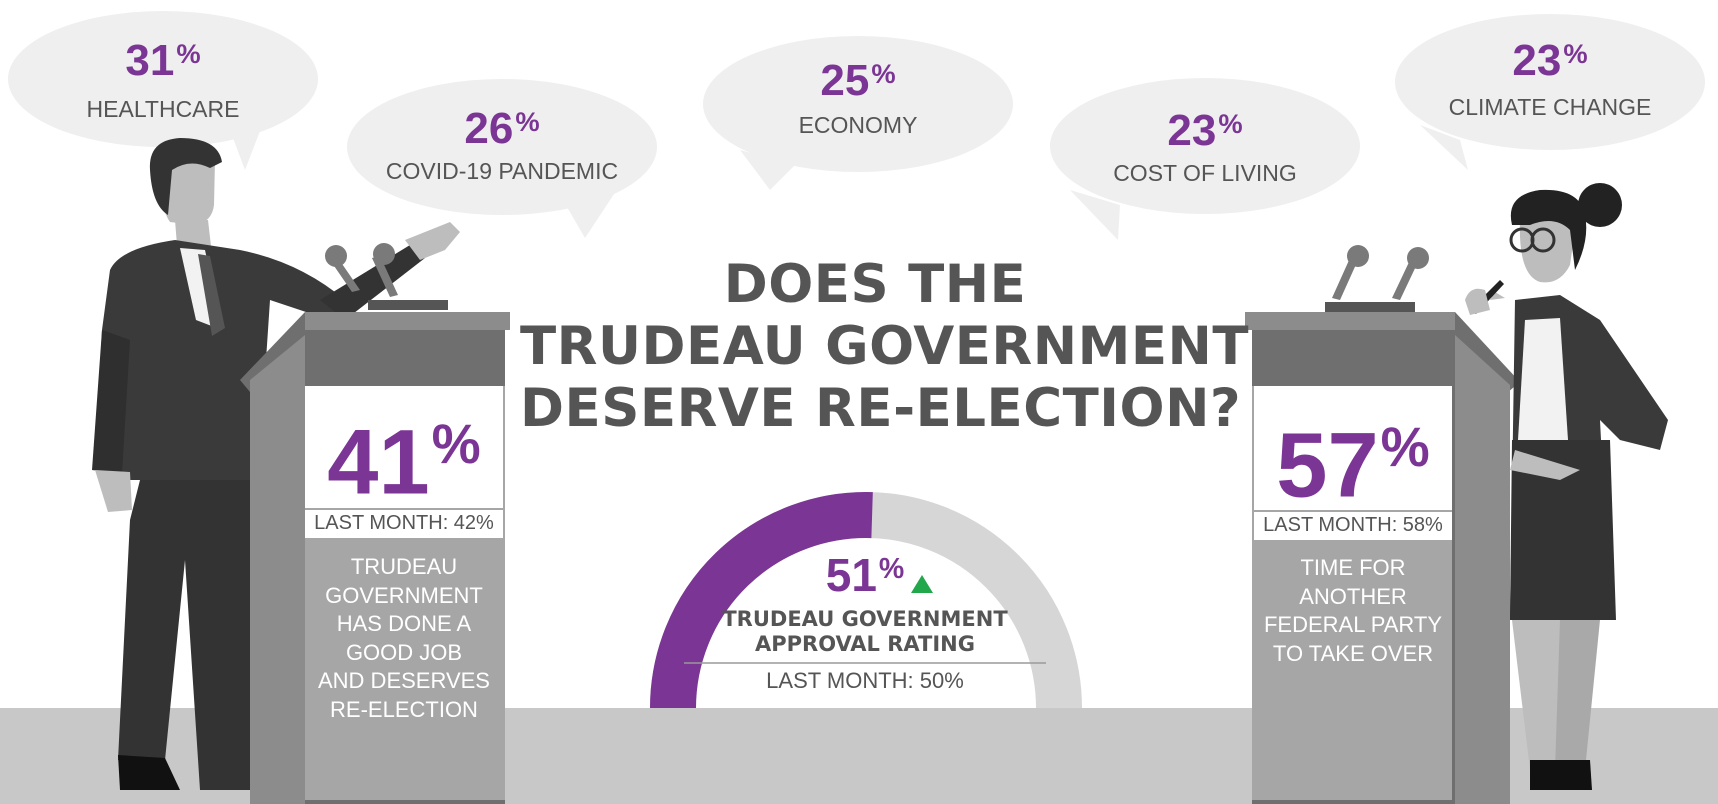 The width and height of the screenshot is (1718, 804). Describe the element at coordinates (1353, 596) in the screenshot. I see `description-line: ANOTHER` at that location.